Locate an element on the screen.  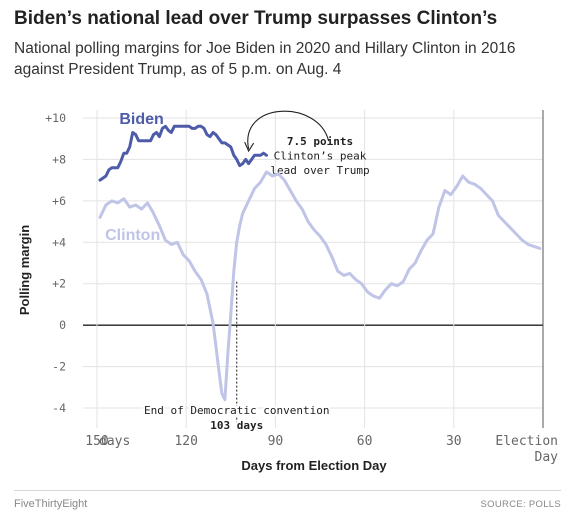
x-axis-title: Days from Election Day is located at coordinates (314, 465).